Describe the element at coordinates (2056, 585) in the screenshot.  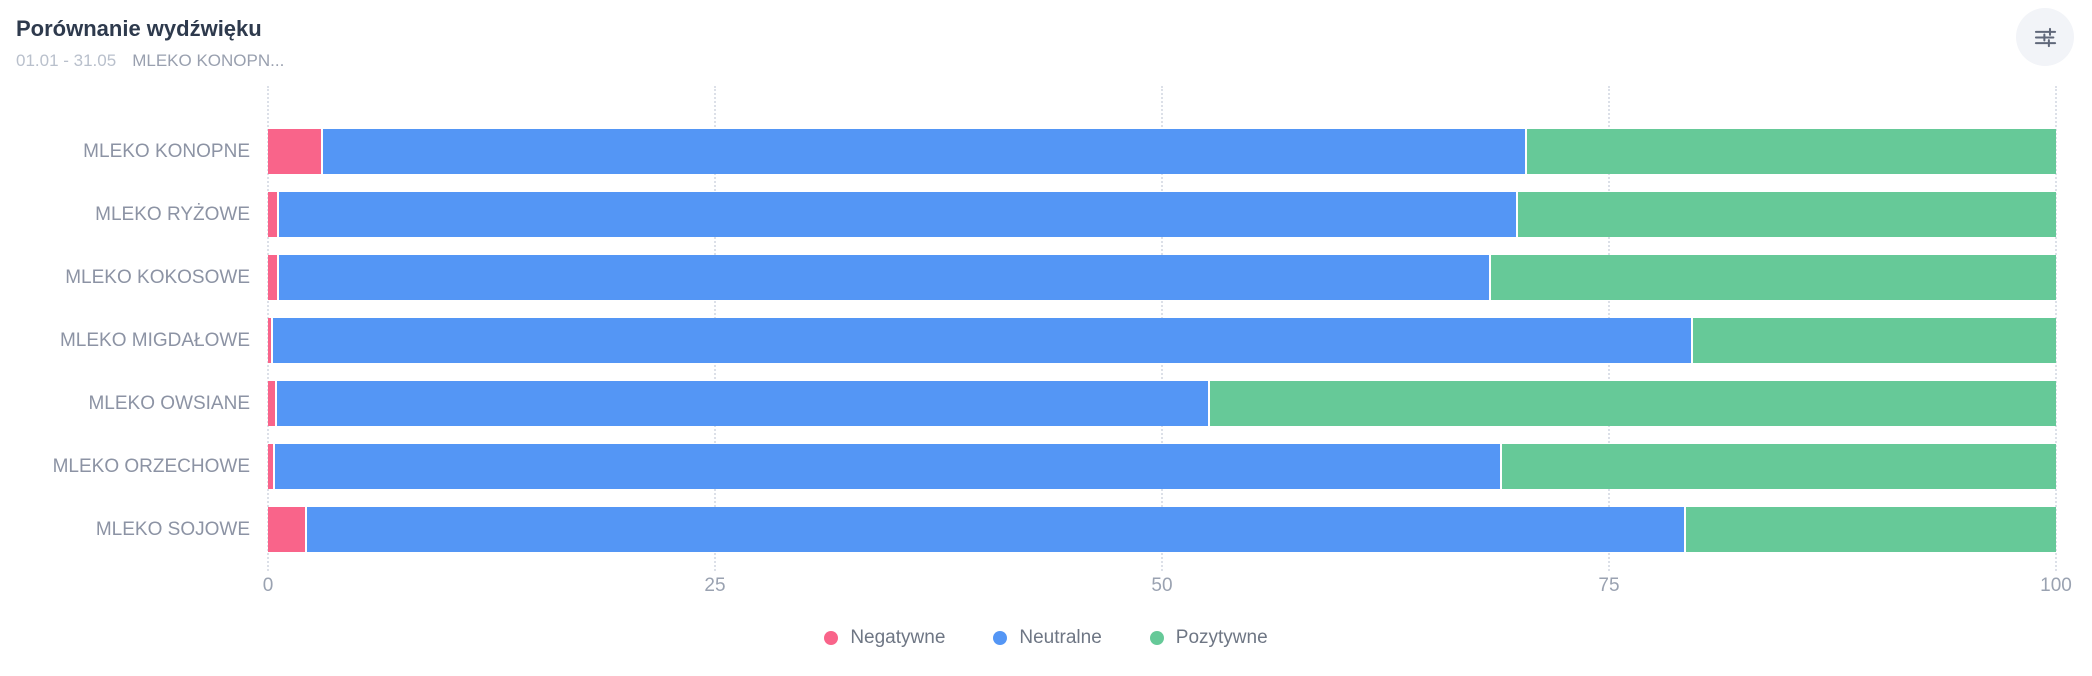
I see `x-tick-label: 100` at that location.